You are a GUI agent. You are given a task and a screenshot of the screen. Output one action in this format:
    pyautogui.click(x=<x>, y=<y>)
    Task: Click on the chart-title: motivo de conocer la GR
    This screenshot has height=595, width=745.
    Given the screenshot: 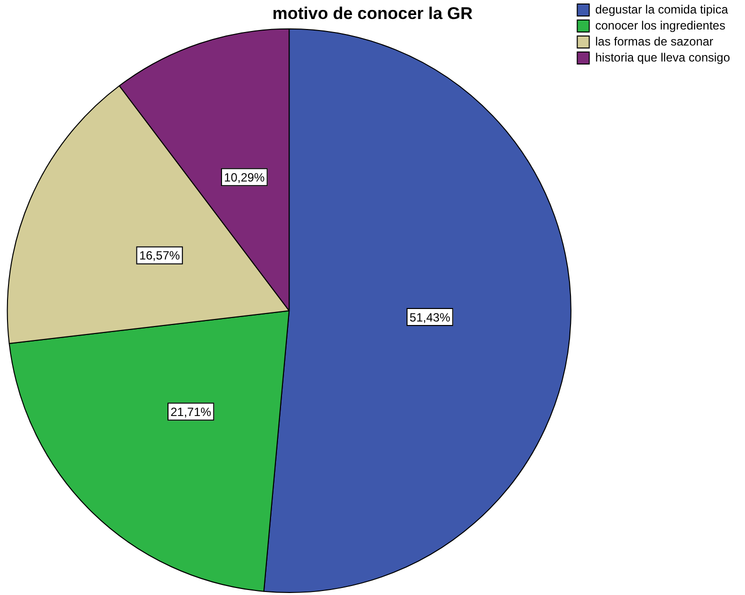 What is the action you would take?
    pyautogui.click(x=372, y=13)
    